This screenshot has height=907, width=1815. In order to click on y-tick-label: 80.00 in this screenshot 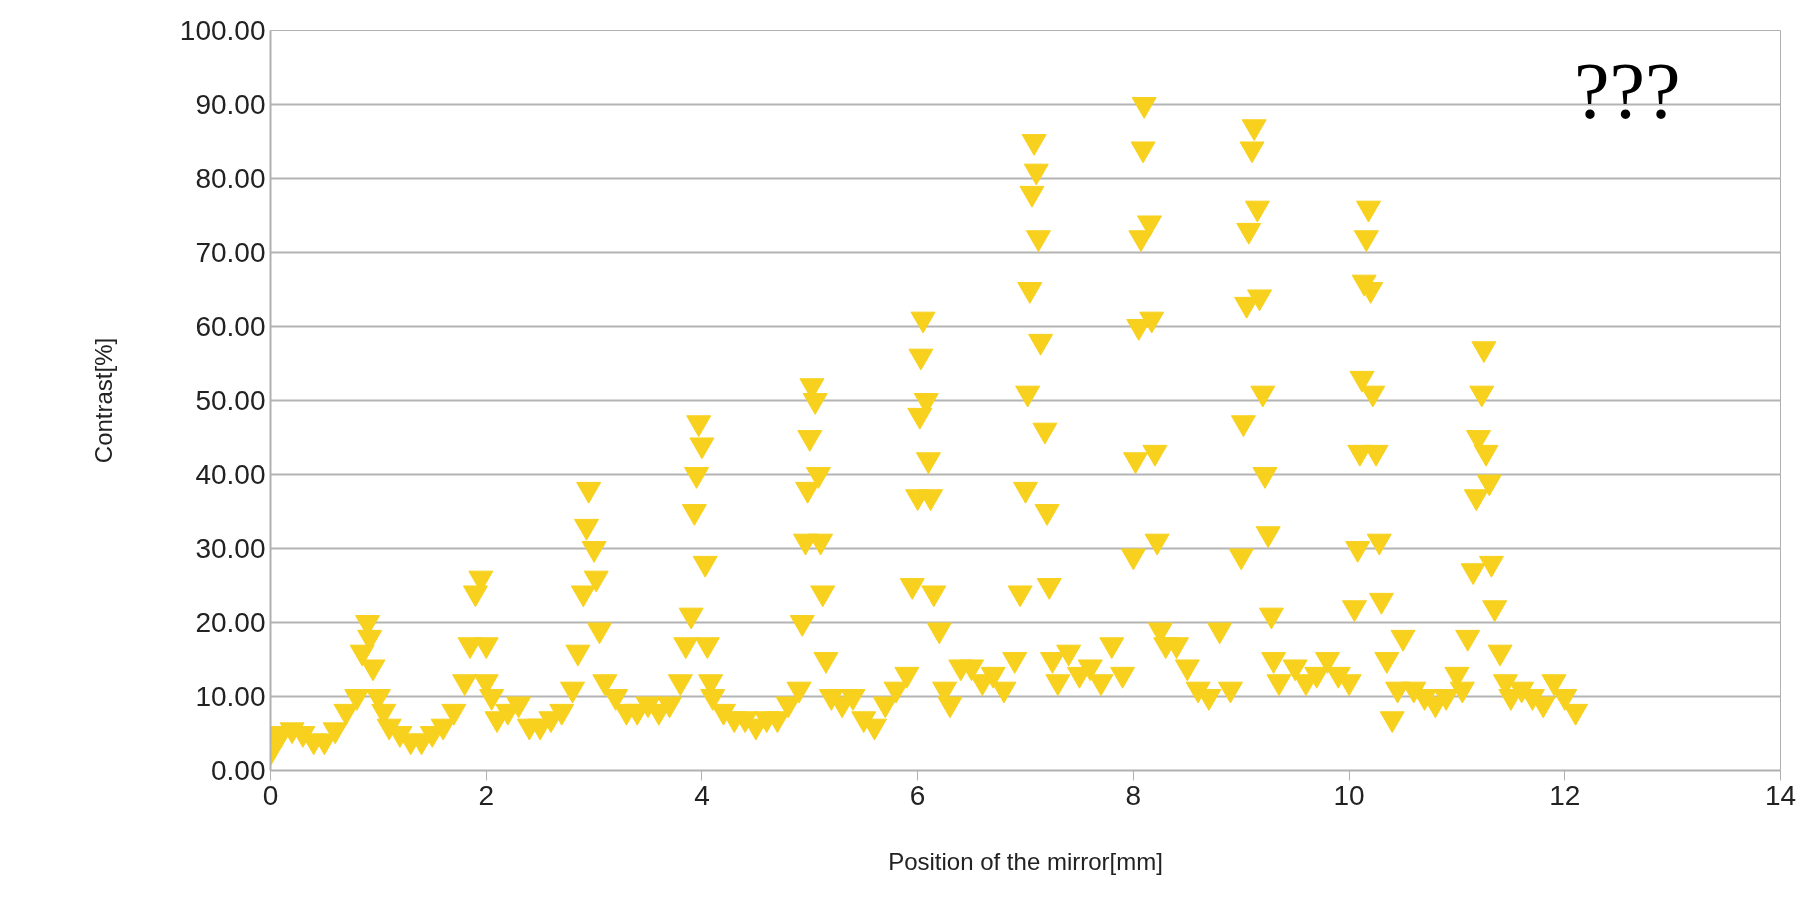, I will do `click(230, 178)`.